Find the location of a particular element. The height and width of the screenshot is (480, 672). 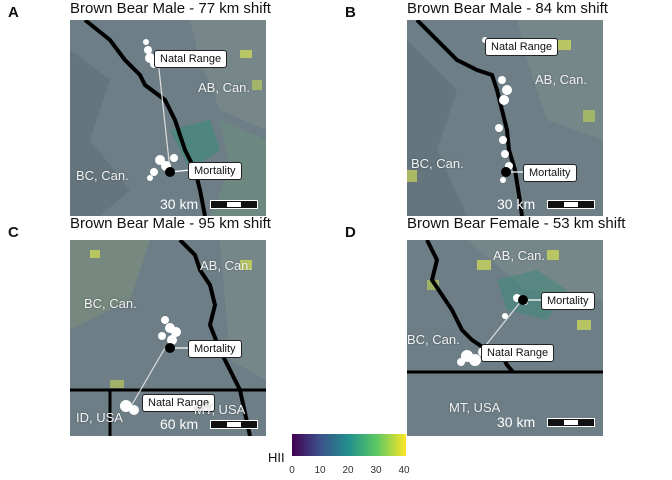

panel-d-region-bc: BC, Can. is located at coordinates (433, 339).